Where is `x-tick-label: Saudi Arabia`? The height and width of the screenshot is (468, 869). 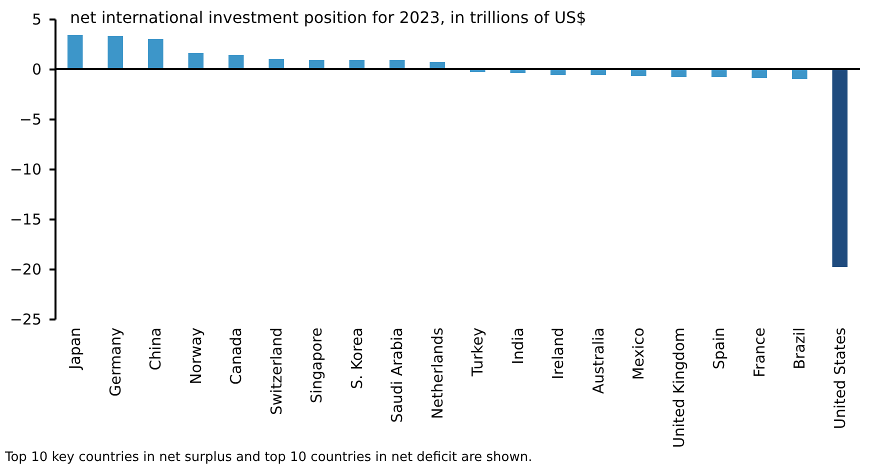
x-tick-label: Saudi Arabia is located at coordinates (397, 375).